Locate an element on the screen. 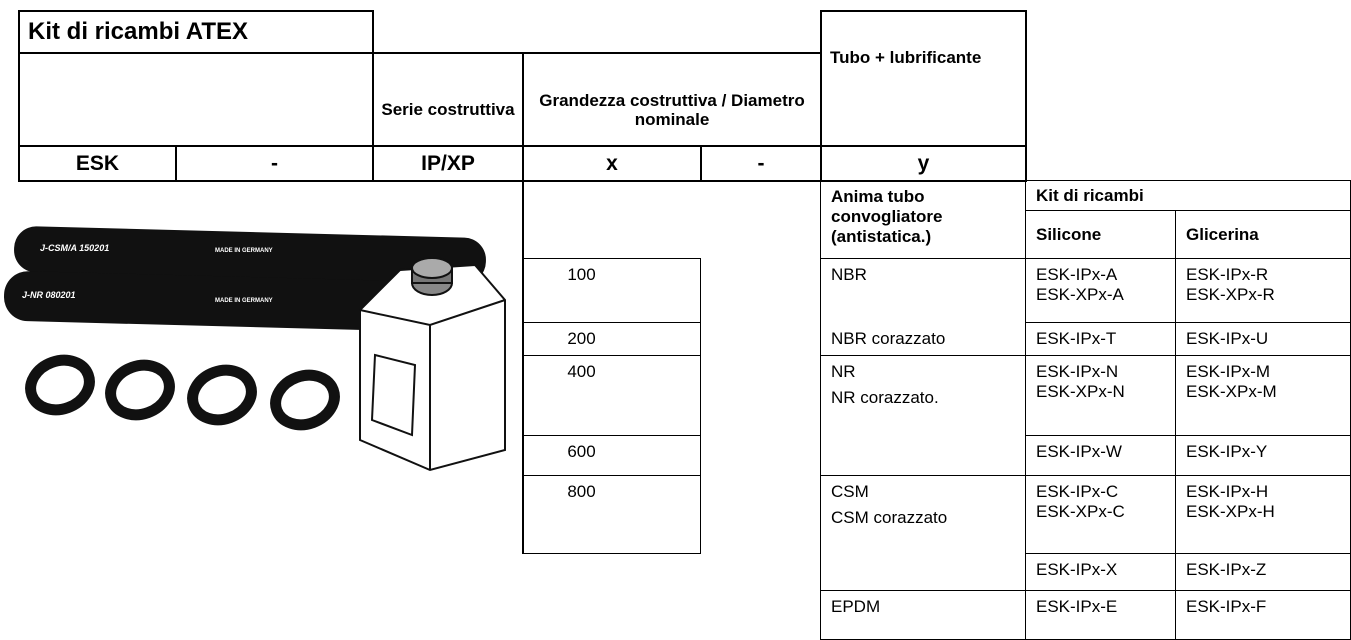 This screenshot has width=1351, height=640. size-cell: 800 is located at coordinates (611, 514).